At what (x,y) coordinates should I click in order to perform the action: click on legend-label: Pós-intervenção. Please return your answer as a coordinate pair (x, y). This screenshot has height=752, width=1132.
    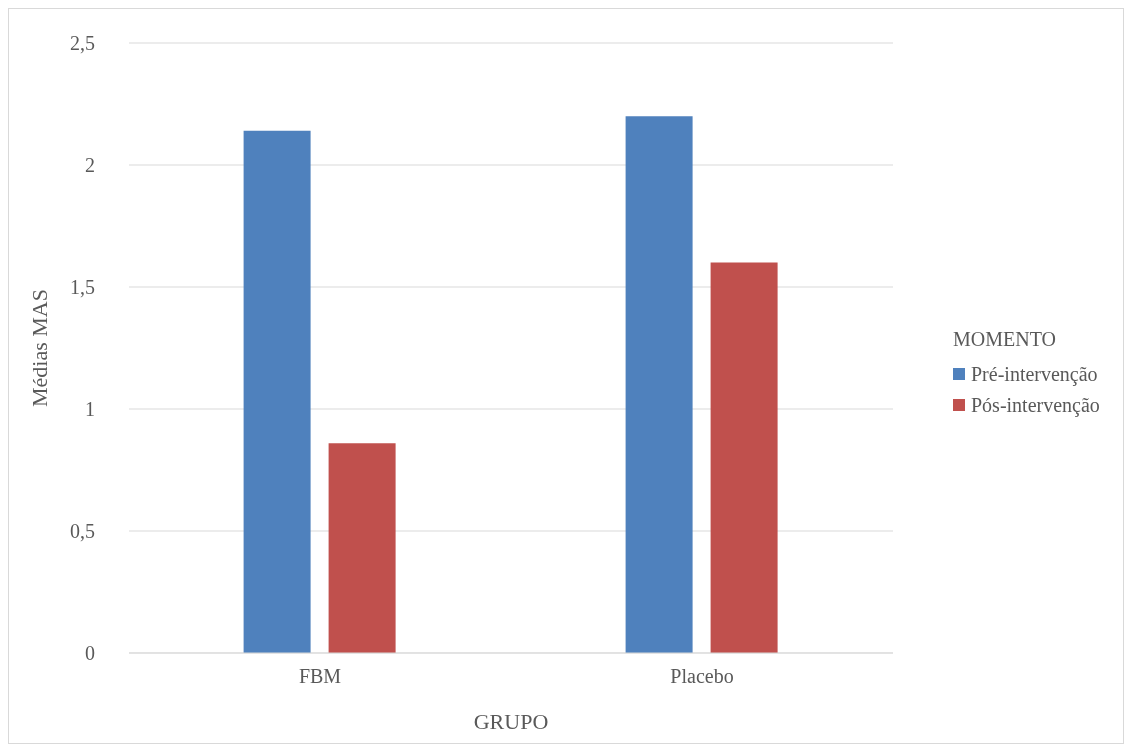
    Looking at the image, I should click on (1035, 405).